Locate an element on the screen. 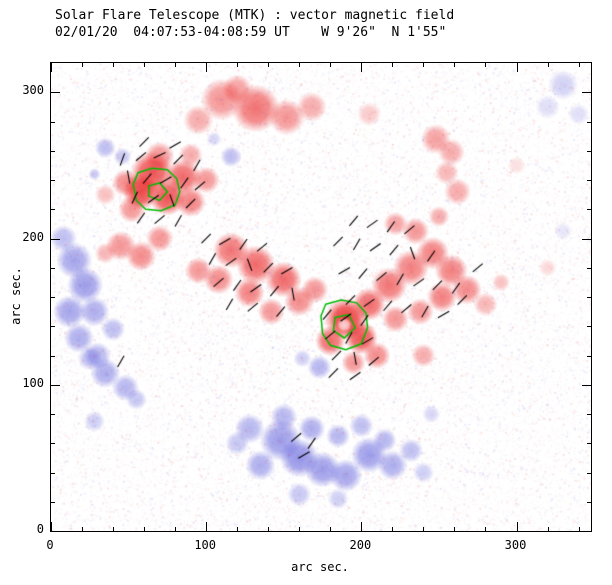  x-tick-label: 0 is located at coordinates (50, 545).